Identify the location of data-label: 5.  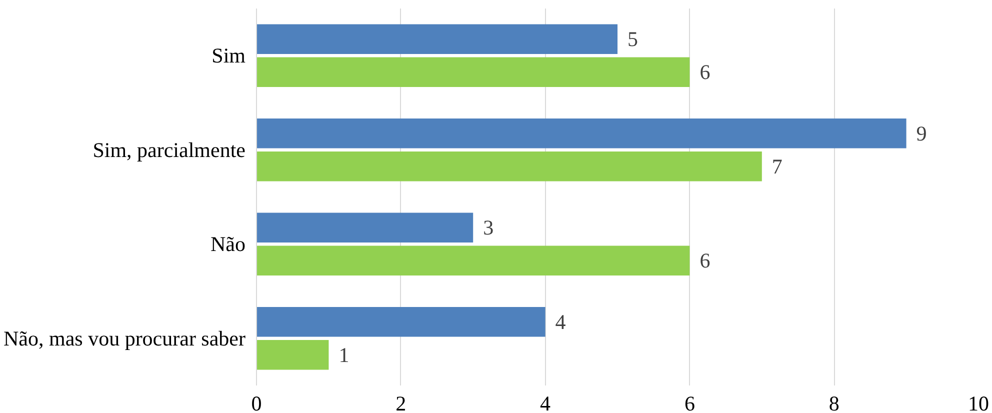
(633, 39).